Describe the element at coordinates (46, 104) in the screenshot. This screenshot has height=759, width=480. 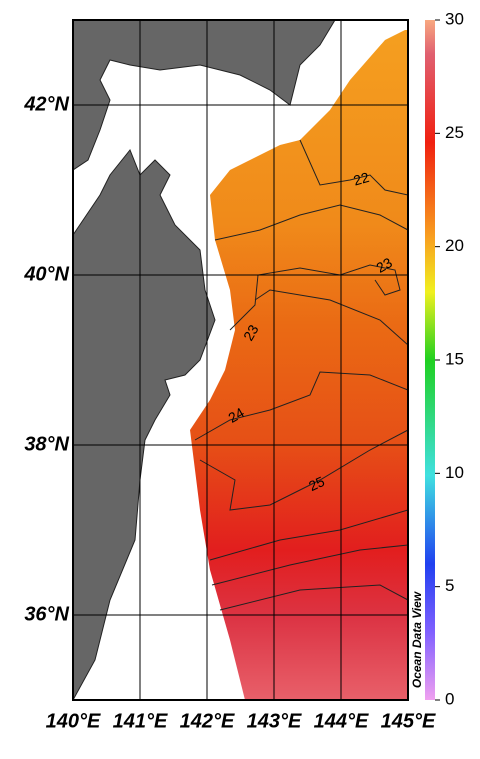
I see `y-tick-label: 42°N` at that location.